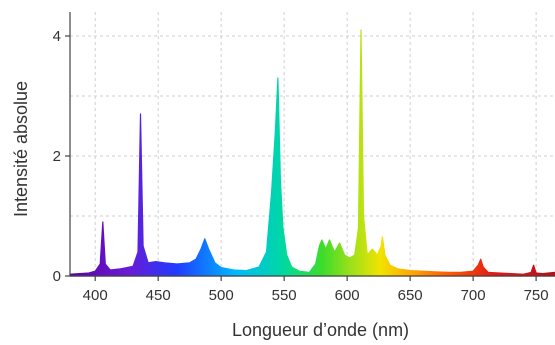  What do you see at coordinates (410, 295) in the screenshot?
I see `x-tick-label-650: 650` at bounding box center [410, 295].